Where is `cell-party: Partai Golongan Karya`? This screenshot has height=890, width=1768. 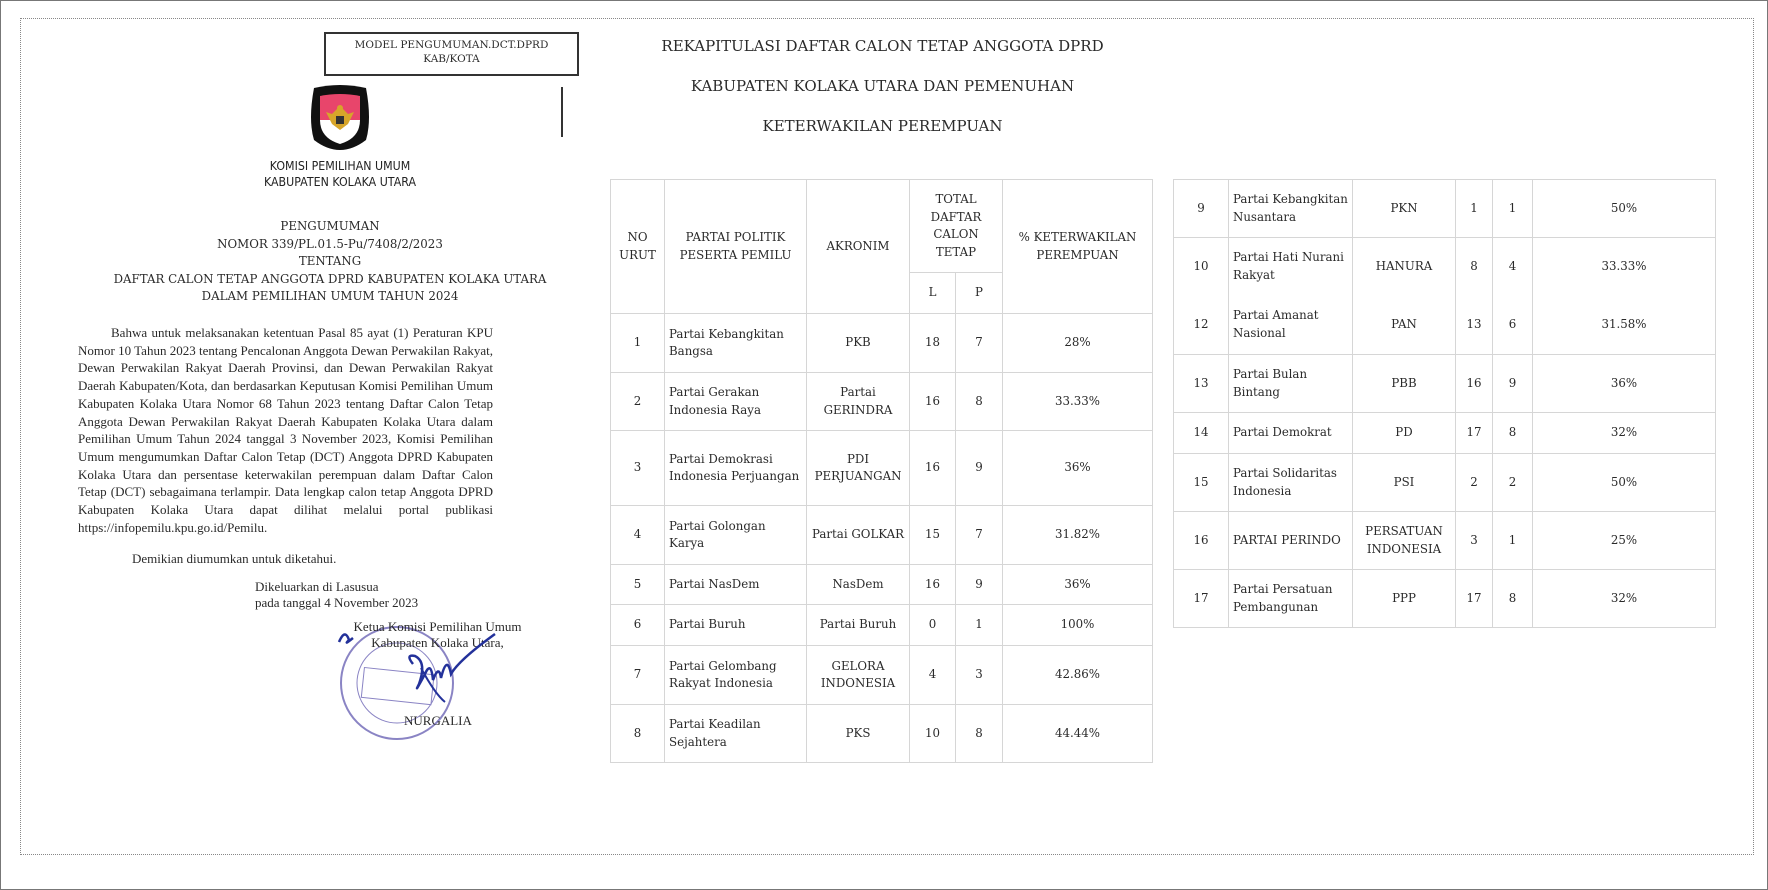
cell-party: Partai Golongan Karya is located at coordinates (735, 535).